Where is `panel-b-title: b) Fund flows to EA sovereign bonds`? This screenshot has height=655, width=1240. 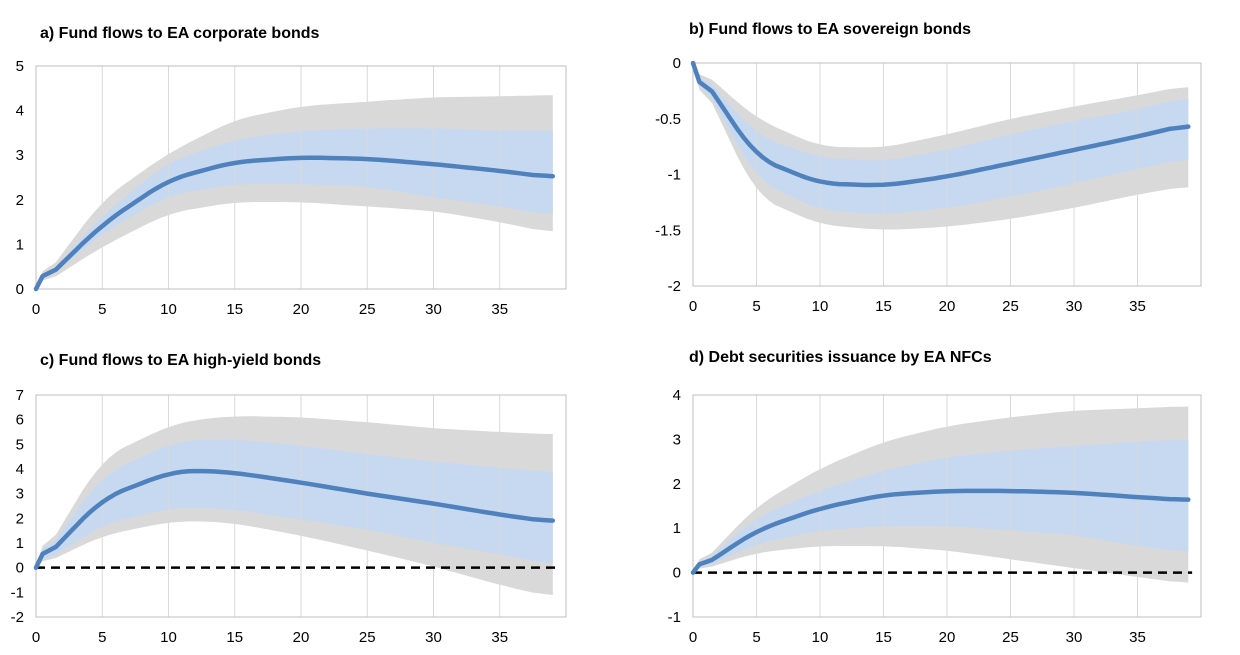
panel-b-title: b) Fund flows to EA sovereign bonds is located at coordinates (830, 29).